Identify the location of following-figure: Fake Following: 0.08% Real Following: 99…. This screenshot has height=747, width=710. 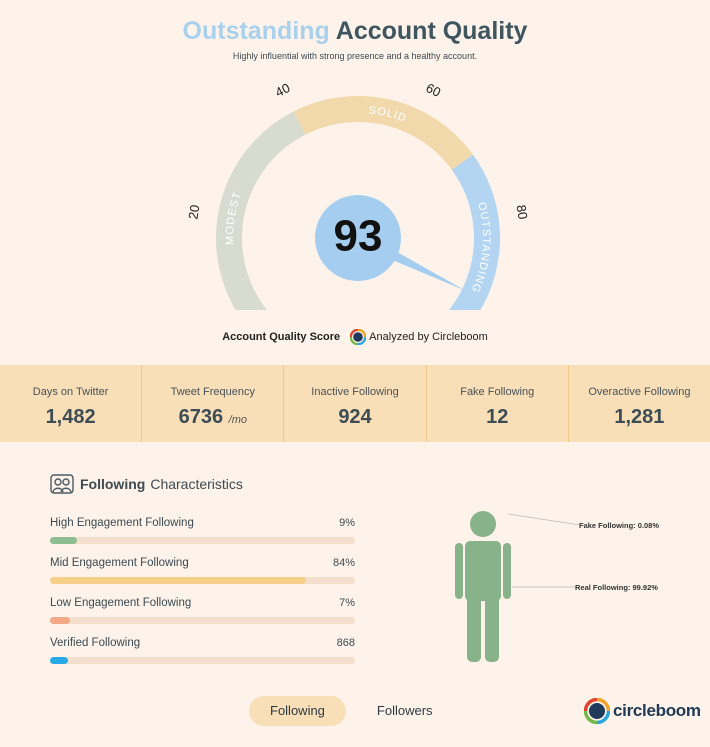
(557, 586).